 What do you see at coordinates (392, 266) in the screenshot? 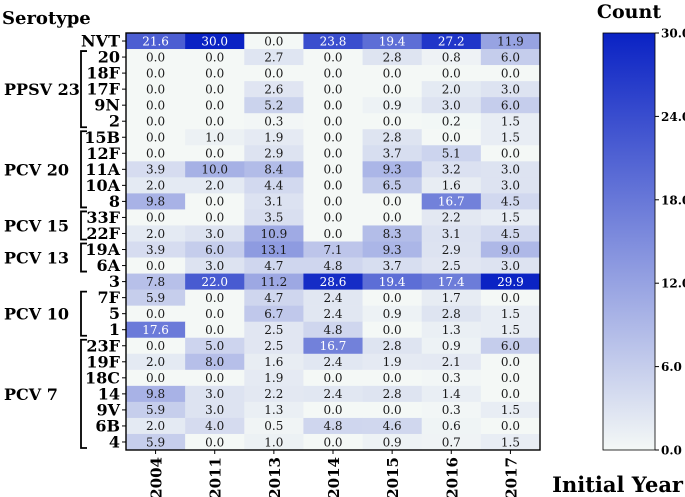
I see `cell-value-label: 3.7` at bounding box center [392, 266].